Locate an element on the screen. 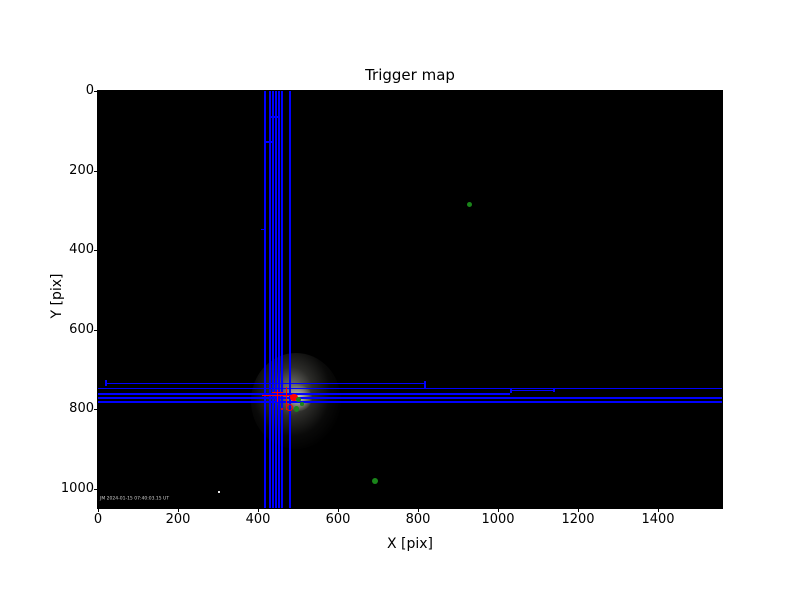 The image size is (800, 600). y-tick-label: 200 is located at coordinates (81, 170).